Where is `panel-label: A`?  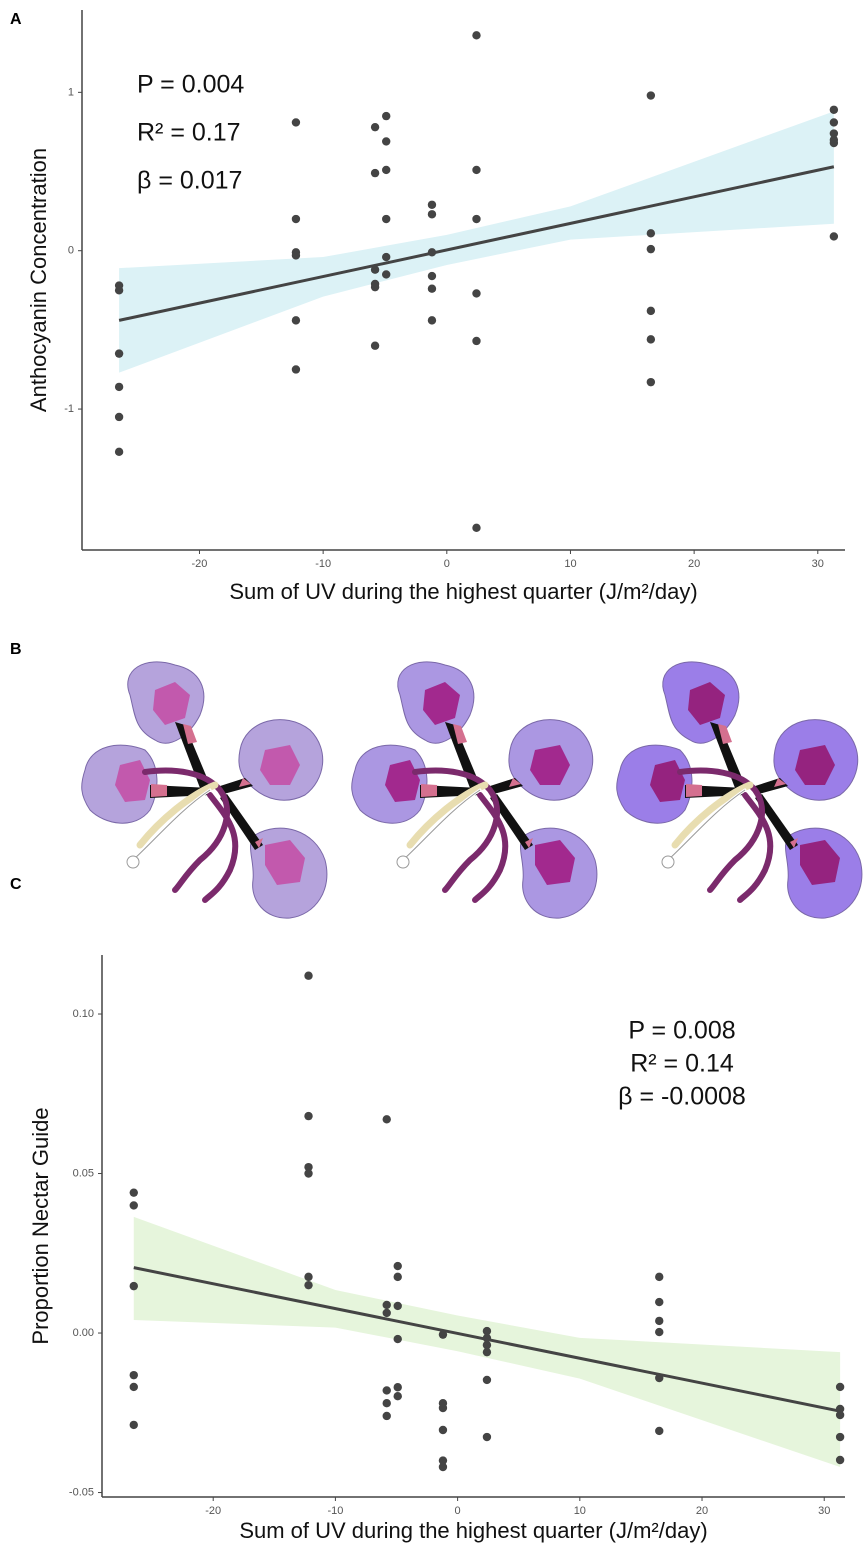 panel-label: A is located at coordinates (16, 19).